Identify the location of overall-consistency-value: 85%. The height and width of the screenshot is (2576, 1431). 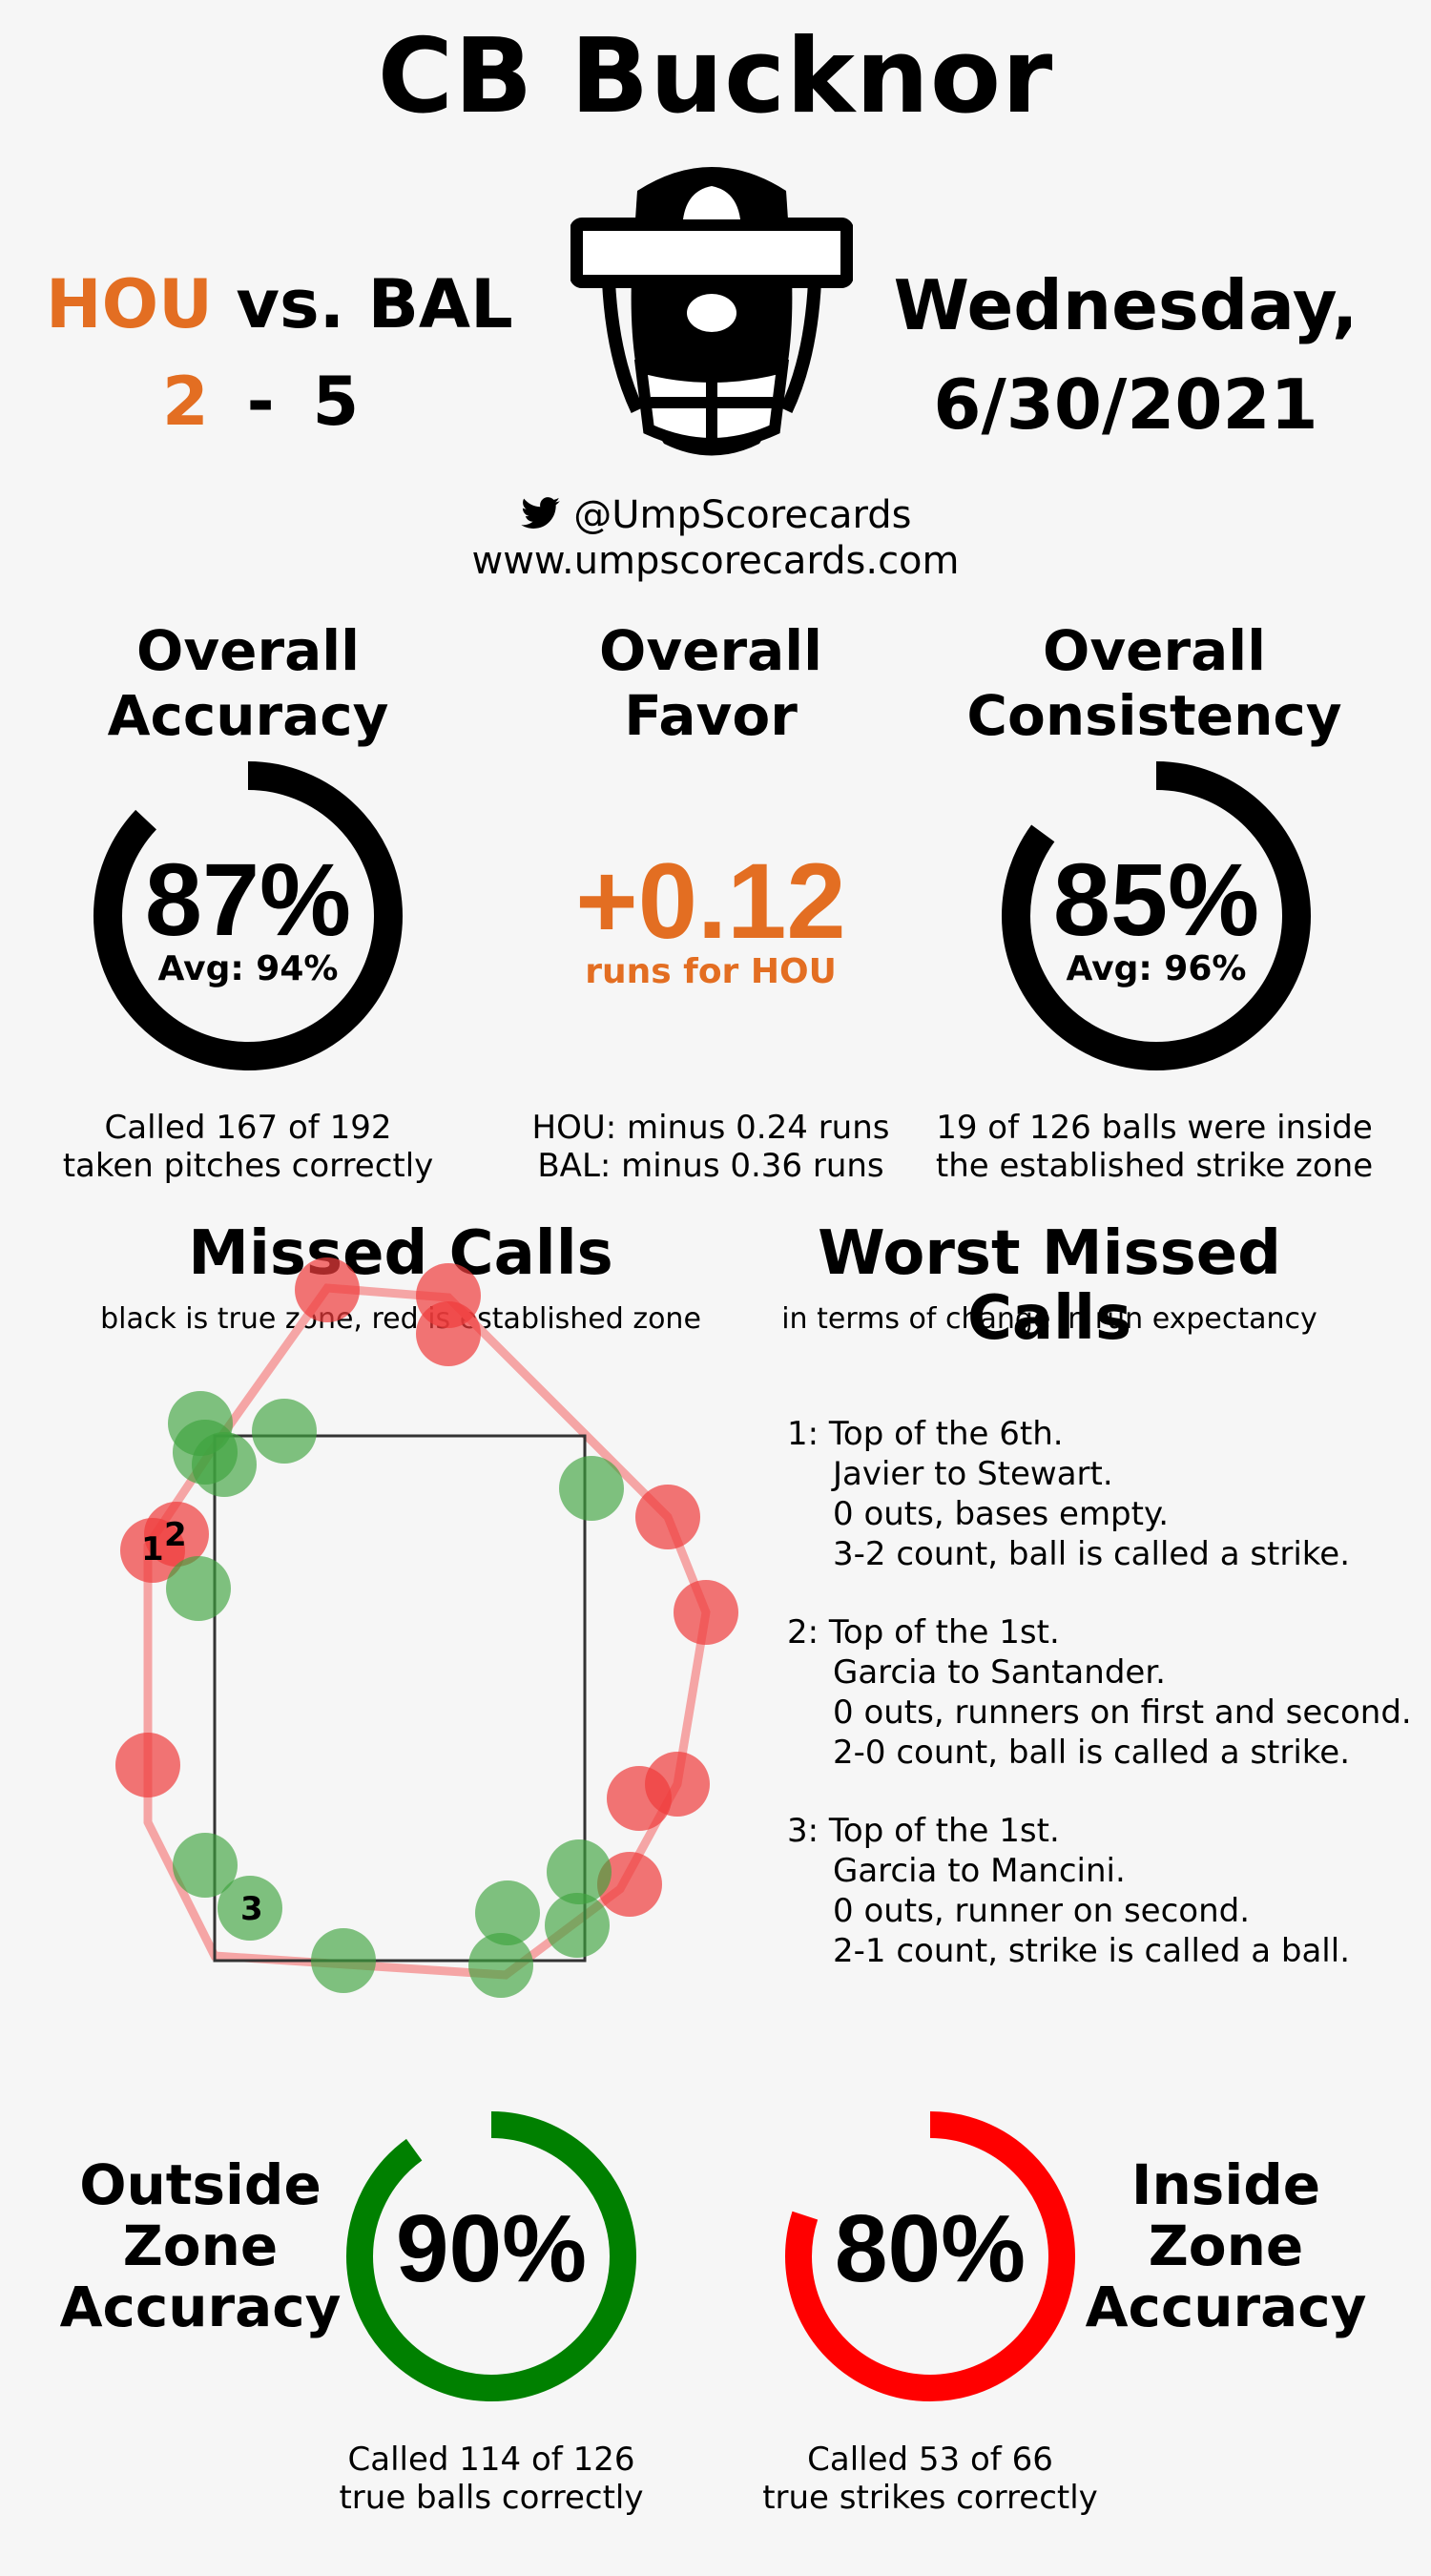
(1156, 899).